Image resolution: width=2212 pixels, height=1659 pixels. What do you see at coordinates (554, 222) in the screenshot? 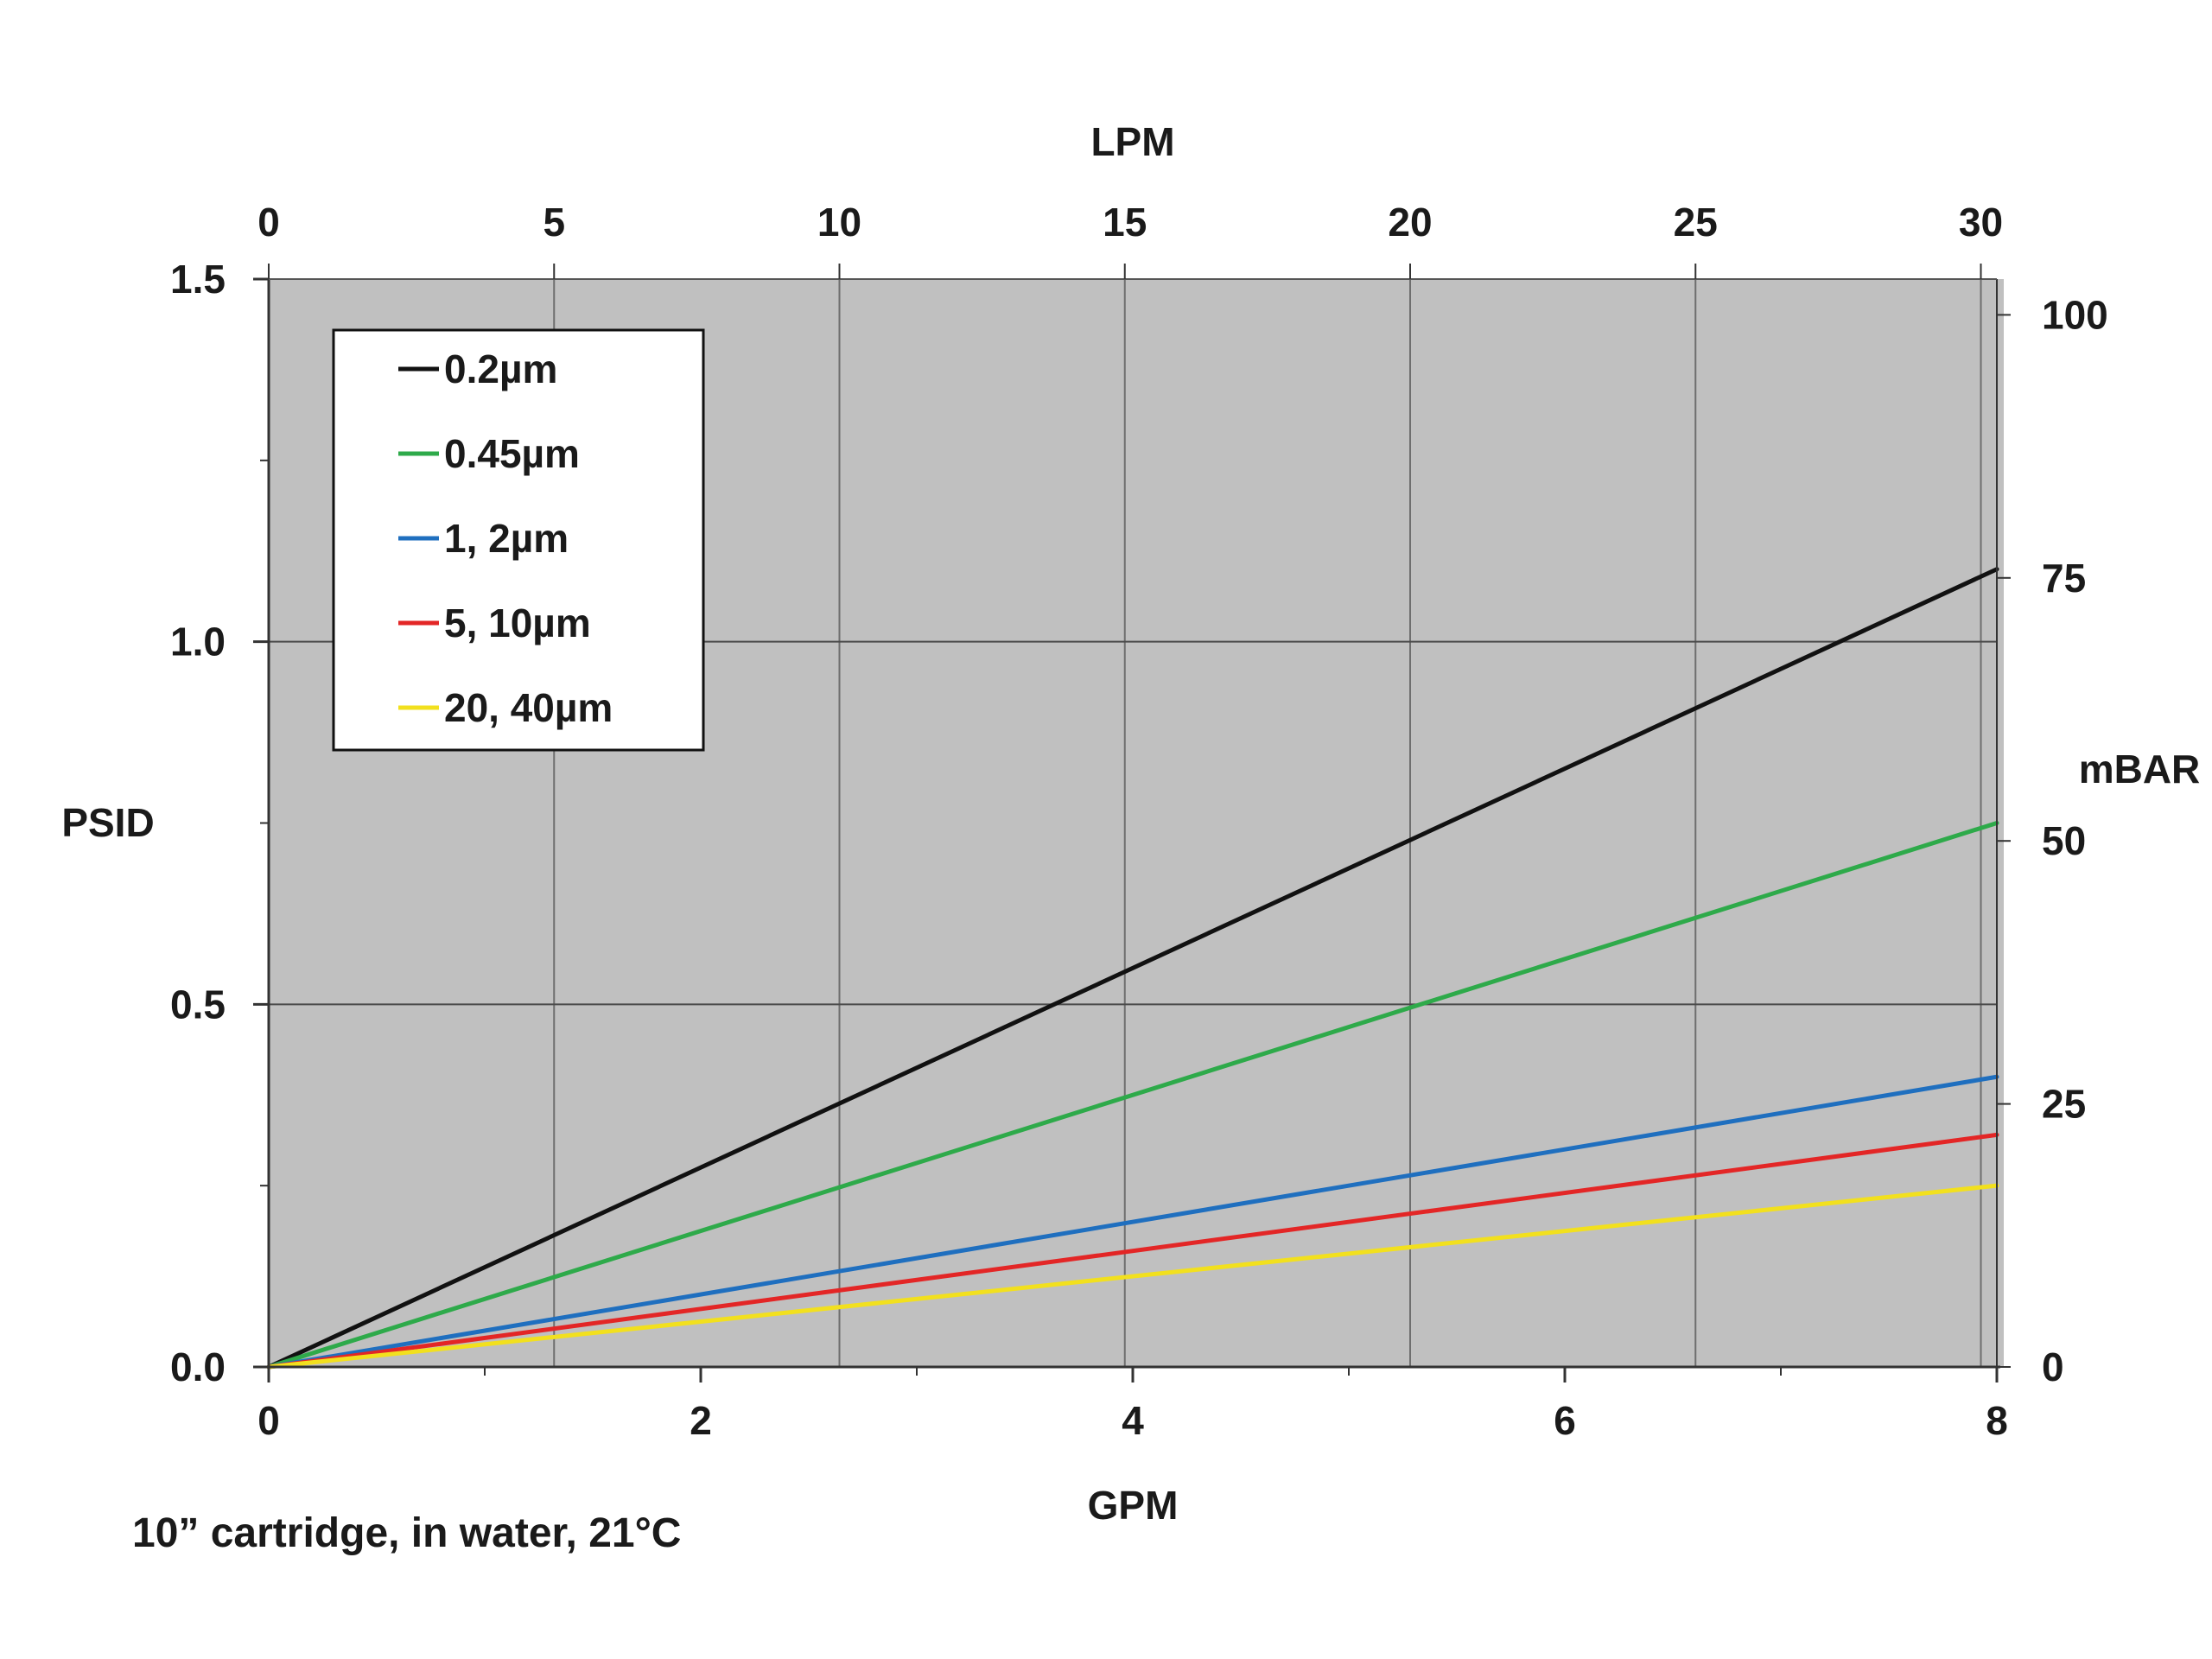
I see `x2-tick-label: 5` at bounding box center [554, 222].